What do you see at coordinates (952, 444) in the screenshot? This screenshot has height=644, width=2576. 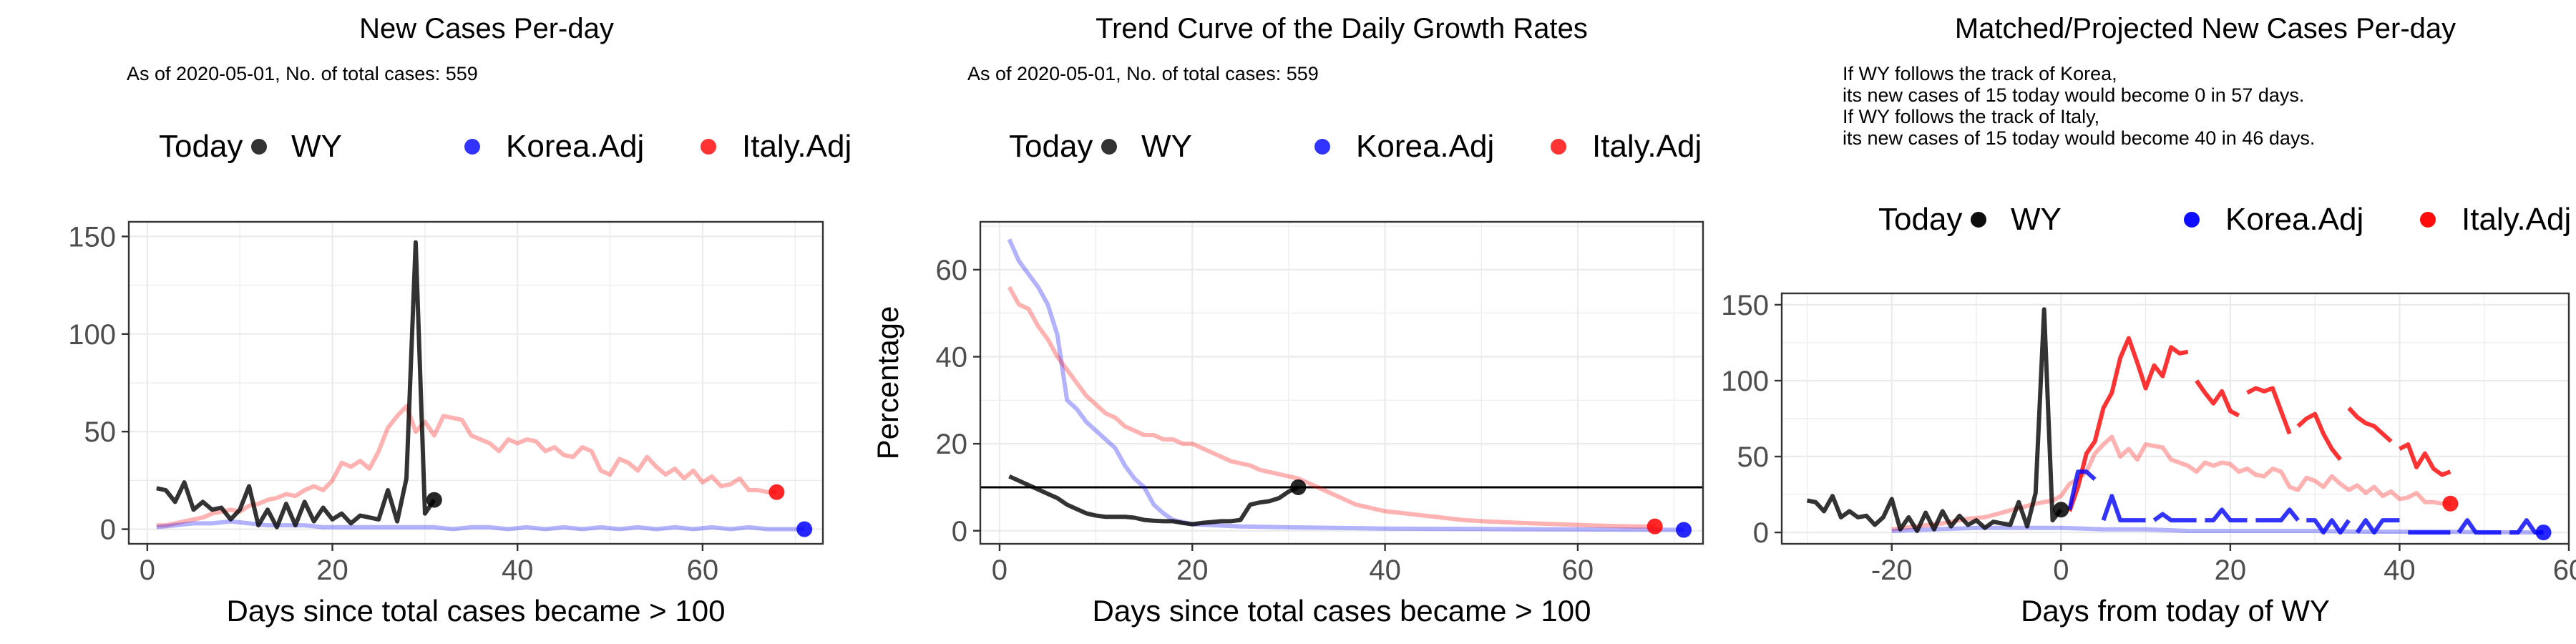 I see `y-tick-label: 20` at bounding box center [952, 444].